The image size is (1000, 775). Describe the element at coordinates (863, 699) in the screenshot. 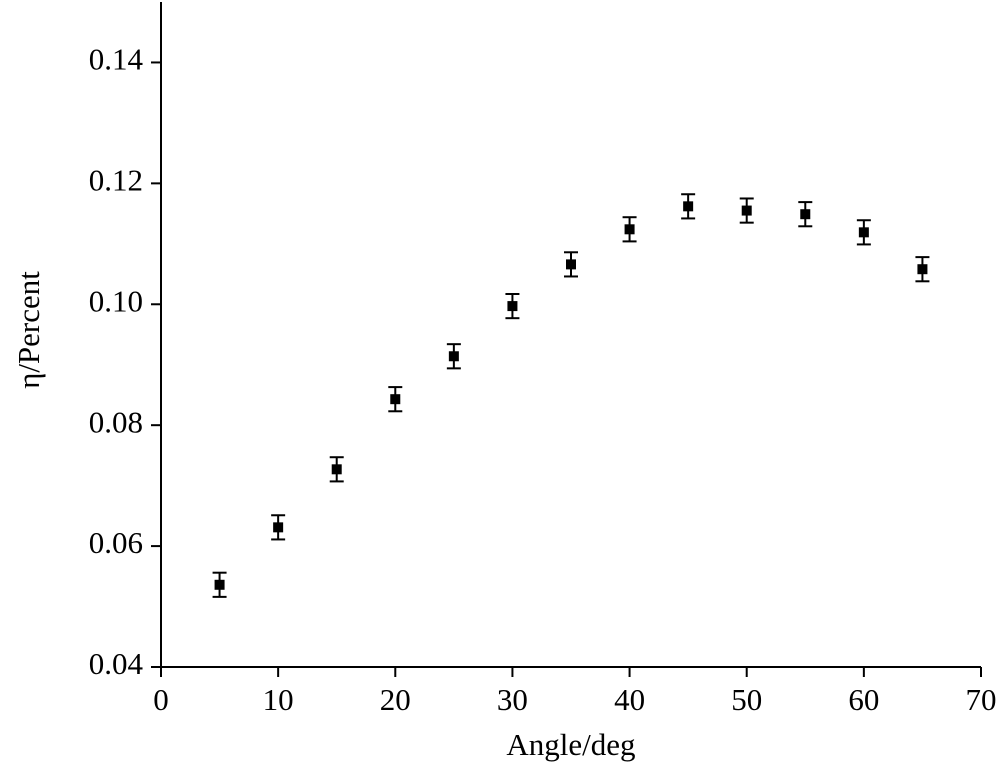

I see `x-tick-label: 60` at that location.